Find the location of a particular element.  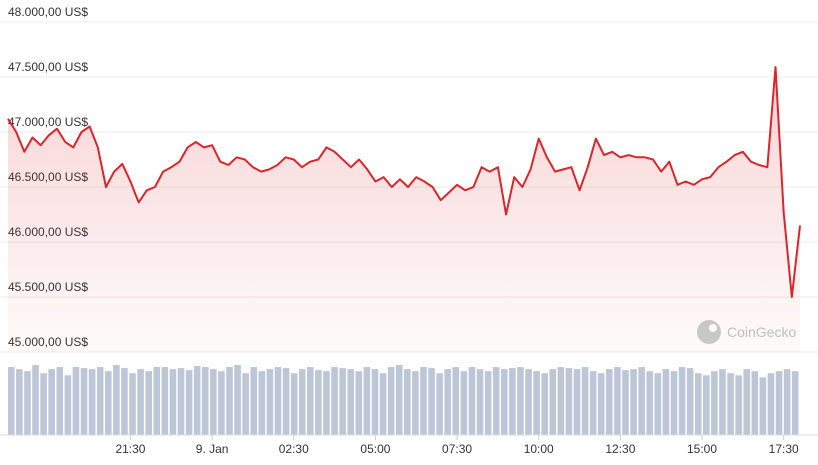

y-tick-label: 48.000,00 US$ is located at coordinates (48, 12).